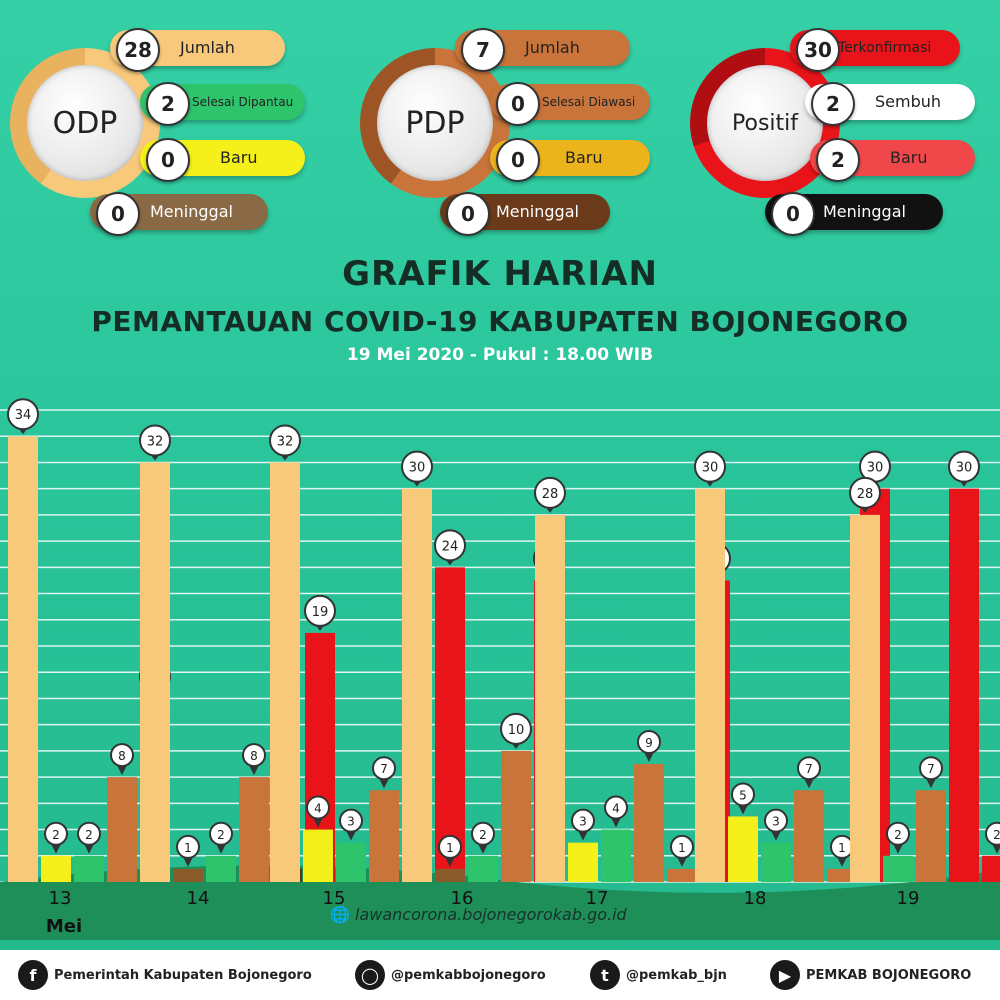 The image size is (1000, 1000). What do you see at coordinates (491, 914) in the screenshot?
I see `website-text: lawancorona.bojonegorokab.go.id` at bounding box center [491, 914].